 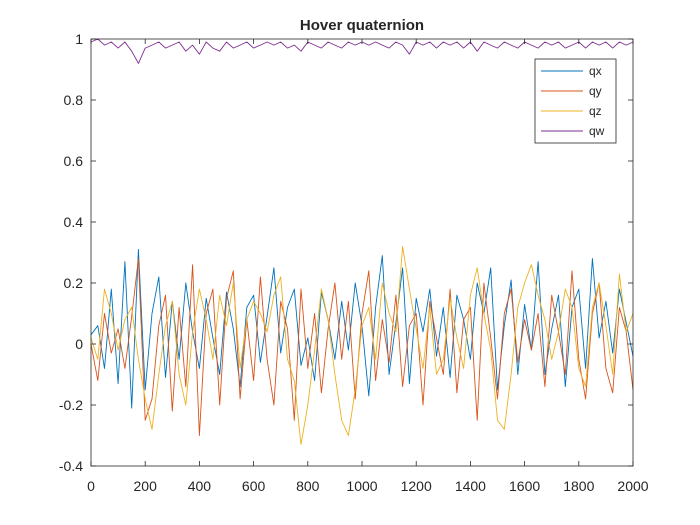 What do you see at coordinates (71, 466) in the screenshot?
I see `y-tick-label: -0.4` at bounding box center [71, 466].